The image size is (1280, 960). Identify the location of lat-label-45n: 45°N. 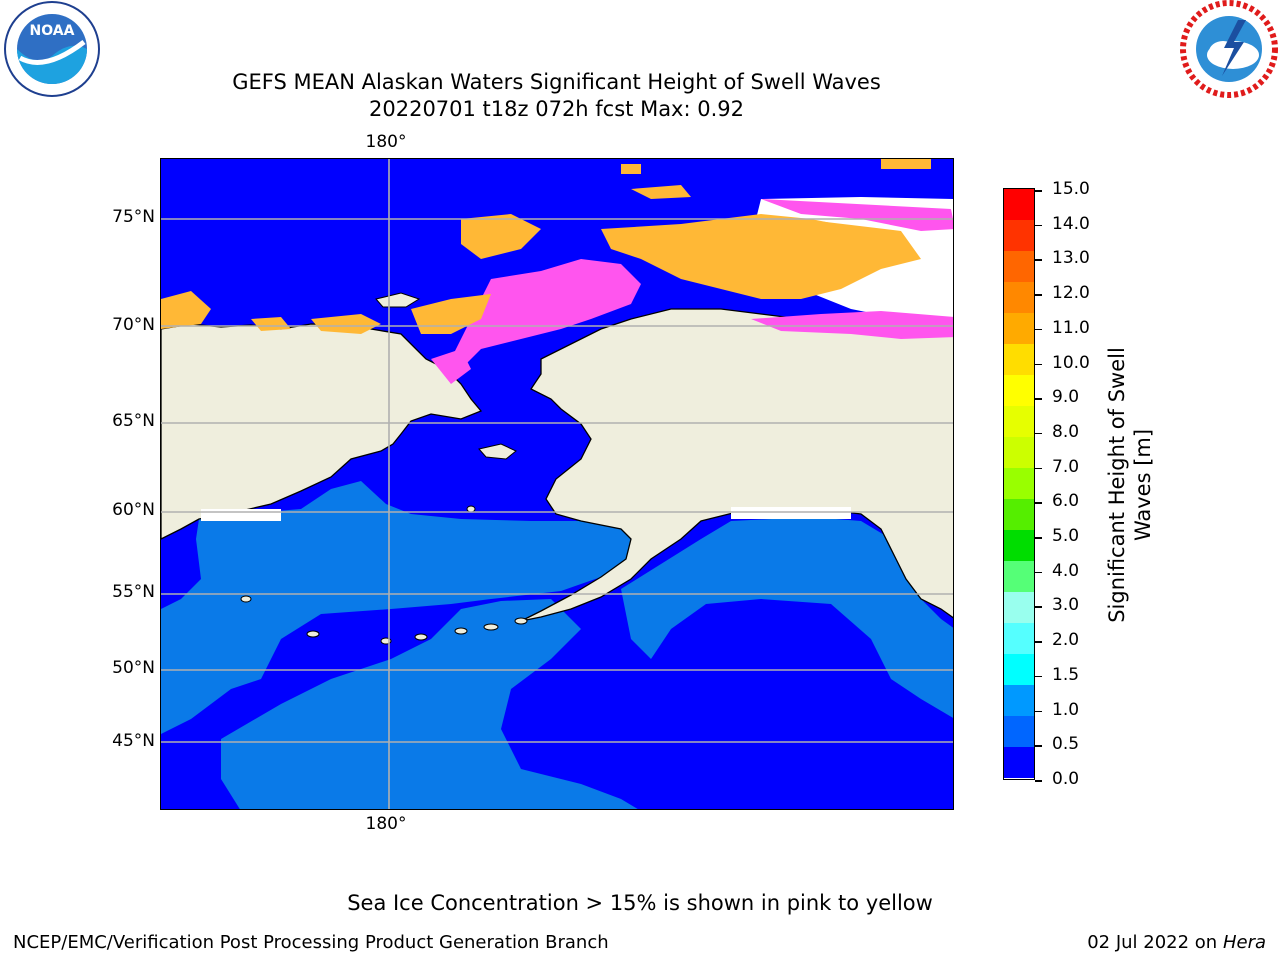
(133, 741).